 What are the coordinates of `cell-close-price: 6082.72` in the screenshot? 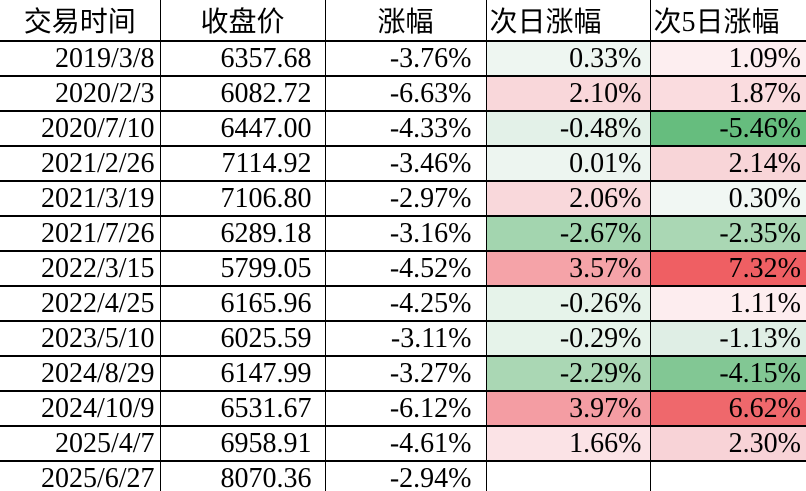 It's located at (242, 93).